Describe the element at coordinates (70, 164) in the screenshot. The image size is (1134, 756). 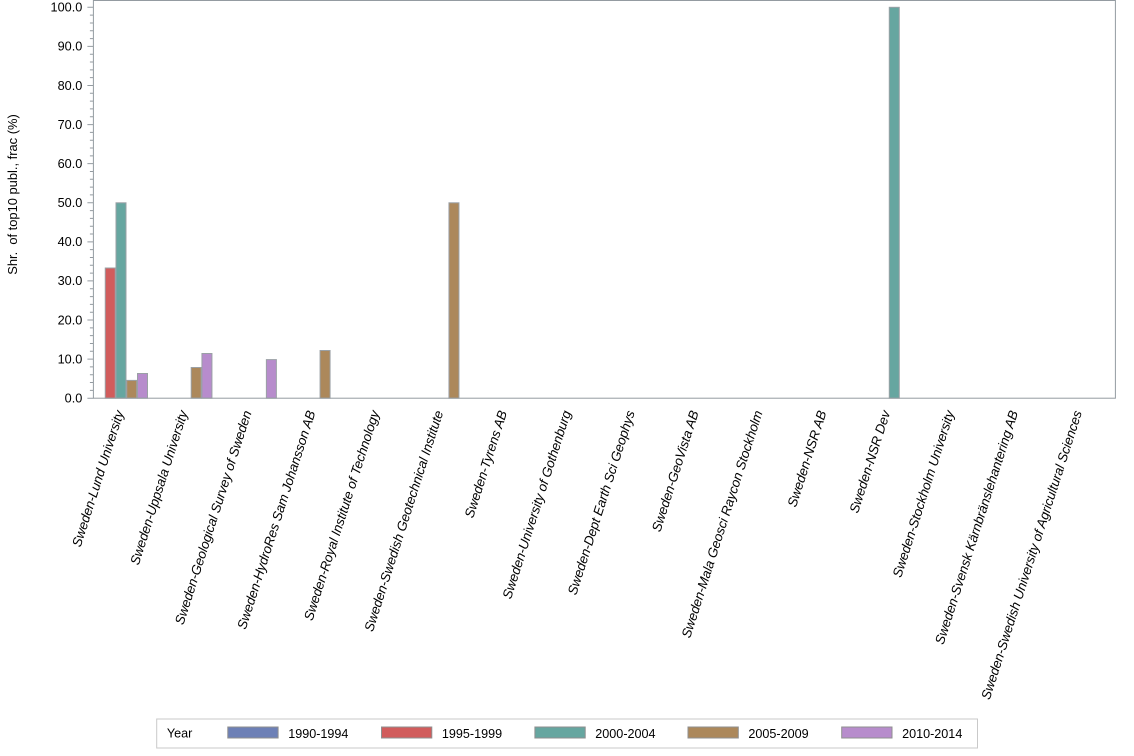
I see `svg-text: 60.0` at that location.